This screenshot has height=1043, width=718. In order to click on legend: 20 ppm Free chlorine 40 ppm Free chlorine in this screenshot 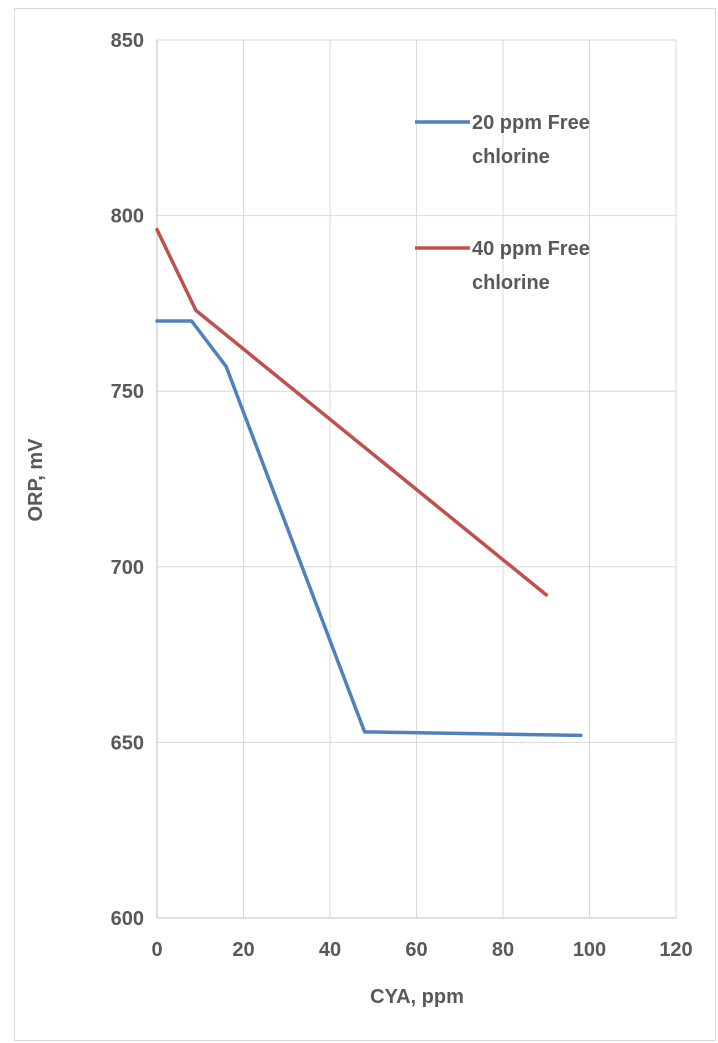, I will do `click(502, 203)`.